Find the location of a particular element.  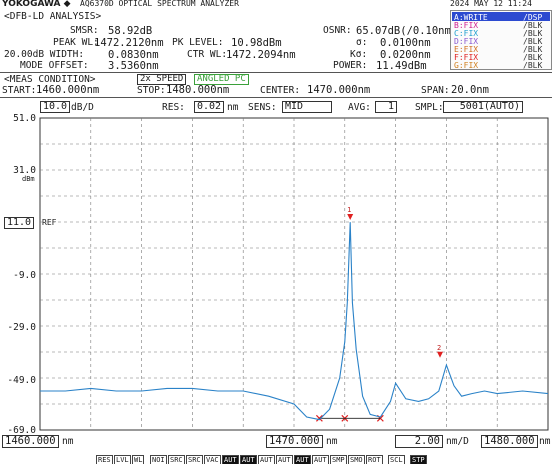

softkey-scl-16: SCL is located at coordinates (396, 459).